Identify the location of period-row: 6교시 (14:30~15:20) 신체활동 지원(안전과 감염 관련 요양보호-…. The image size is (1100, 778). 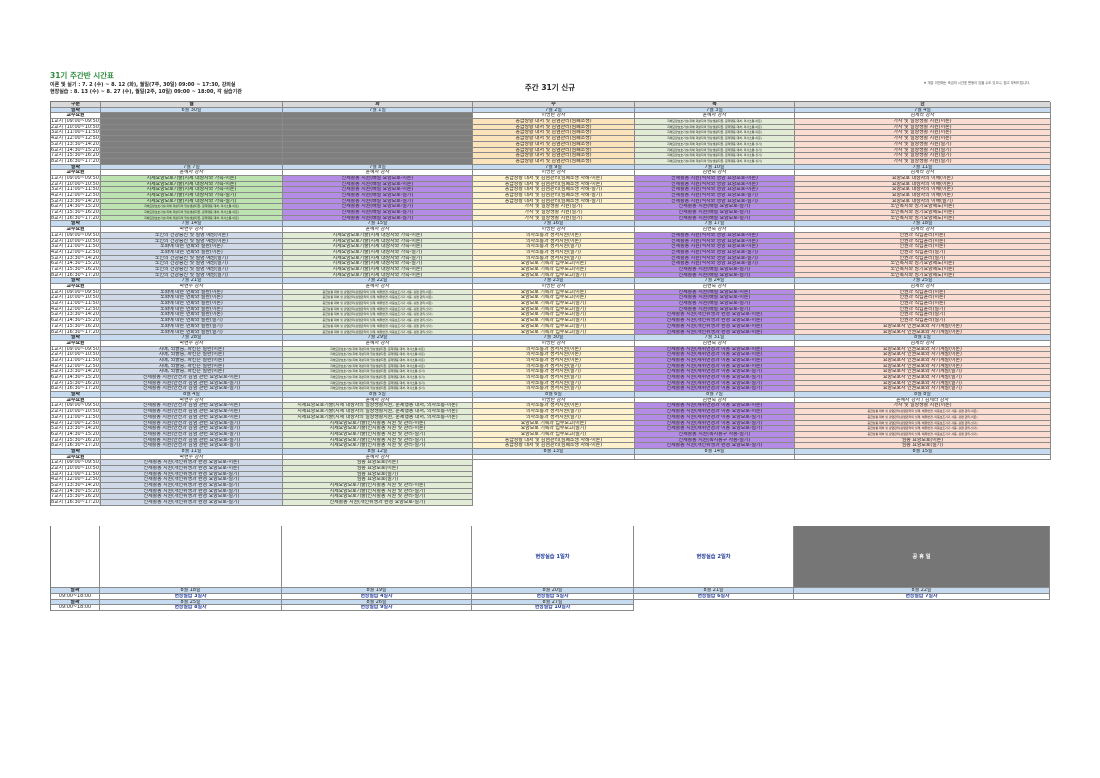
(551, 434).